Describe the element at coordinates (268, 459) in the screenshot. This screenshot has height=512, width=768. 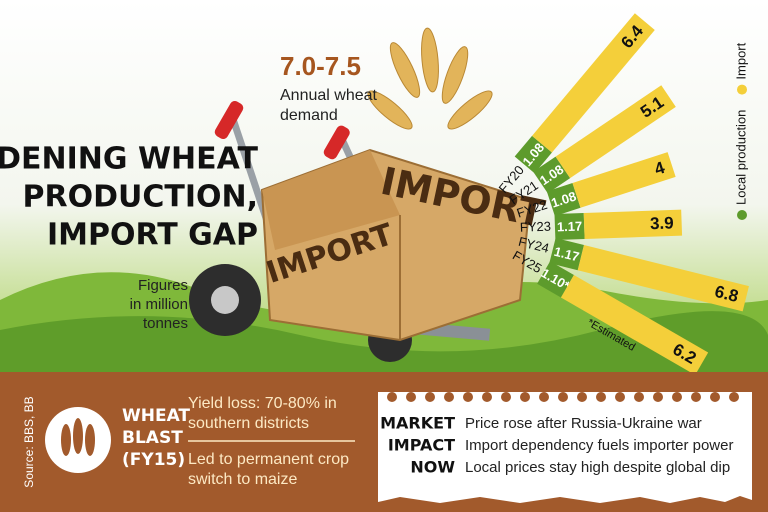
I see `blast-point: Led to permanent crop` at that location.